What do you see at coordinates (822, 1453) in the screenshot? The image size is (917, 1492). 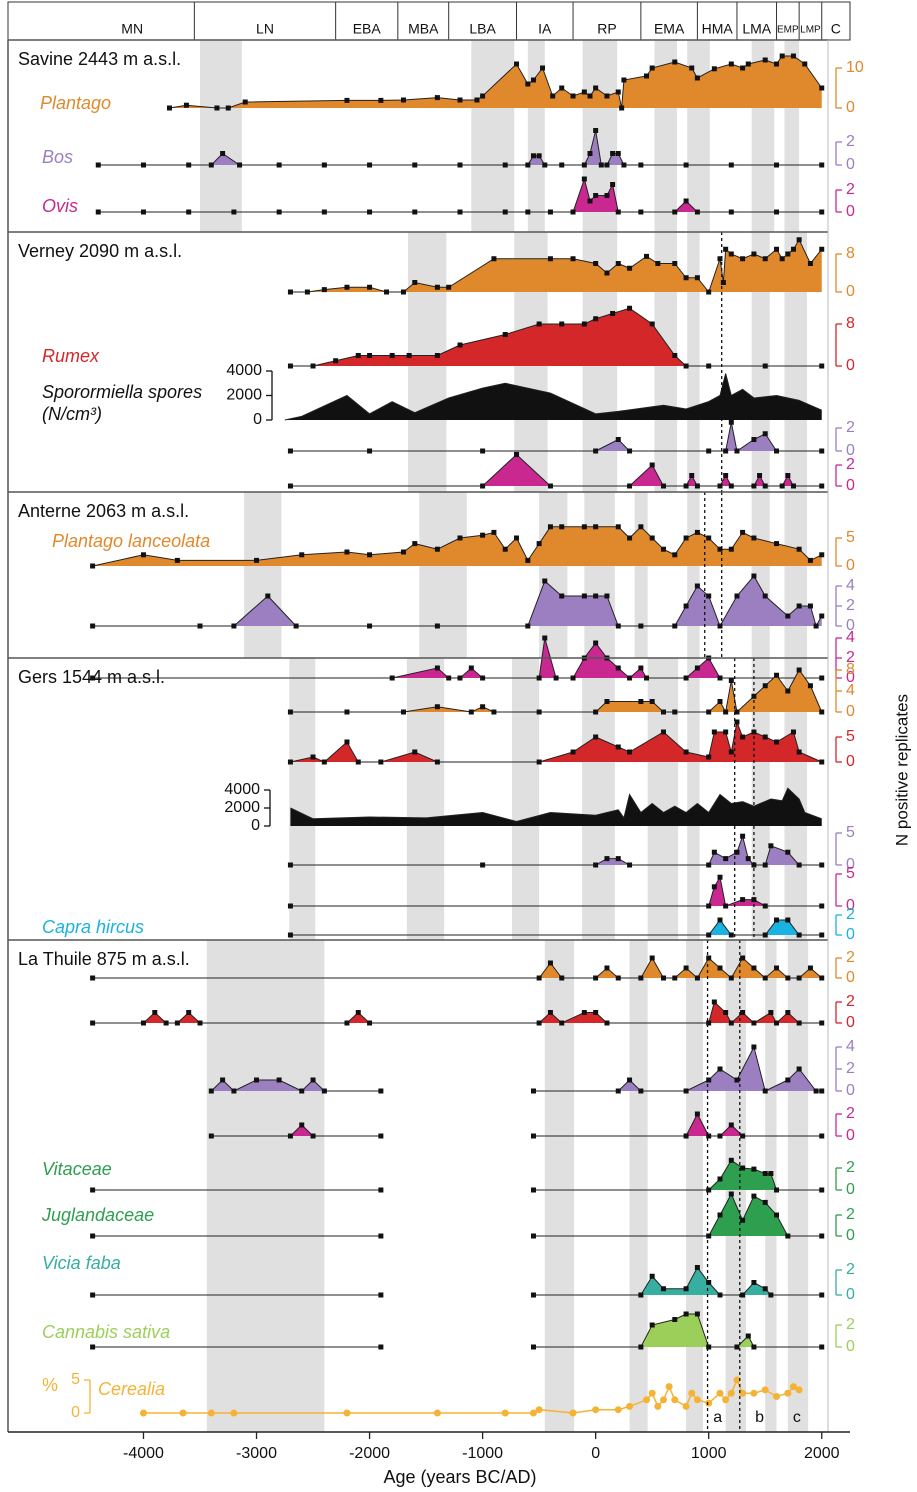 I see `x-tick-label: 2000` at bounding box center [822, 1453].